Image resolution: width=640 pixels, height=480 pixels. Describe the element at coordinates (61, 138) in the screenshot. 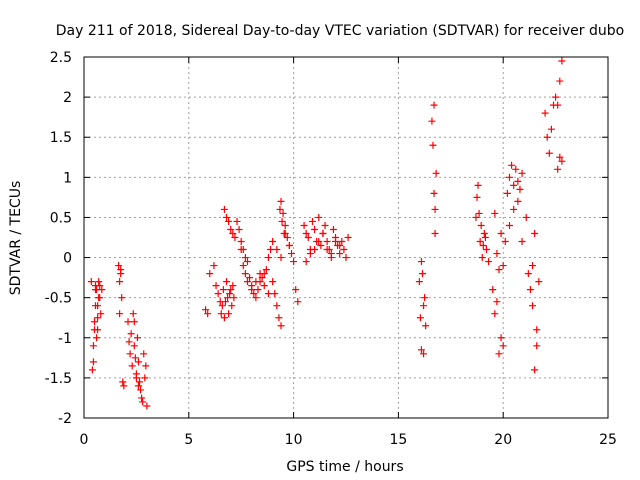

I see `y-tick-label: 1.5` at that location.